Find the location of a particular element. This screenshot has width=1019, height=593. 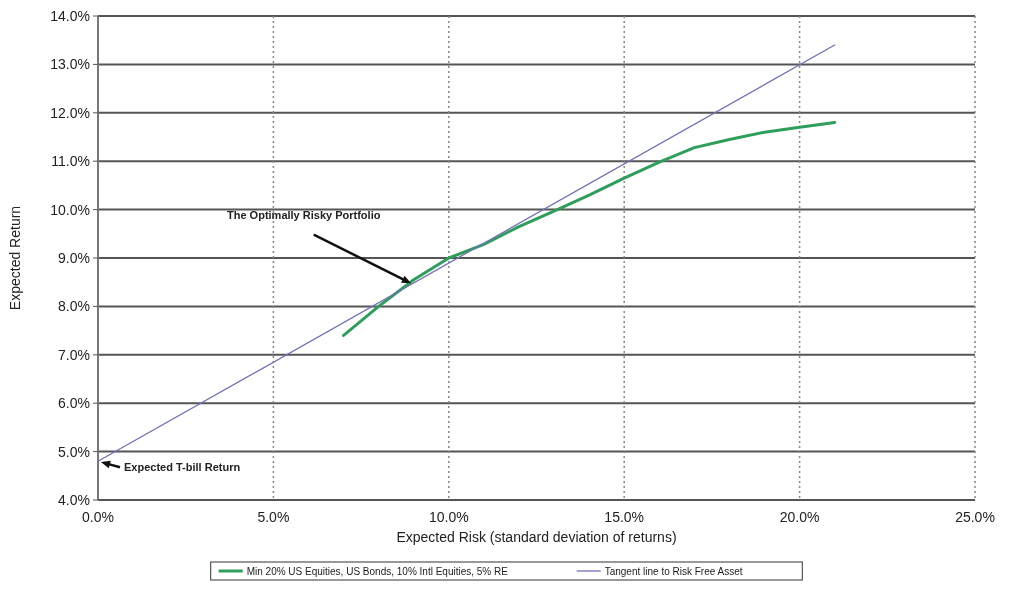

y-tick-label: 9.0% is located at coordinates (74, 257).